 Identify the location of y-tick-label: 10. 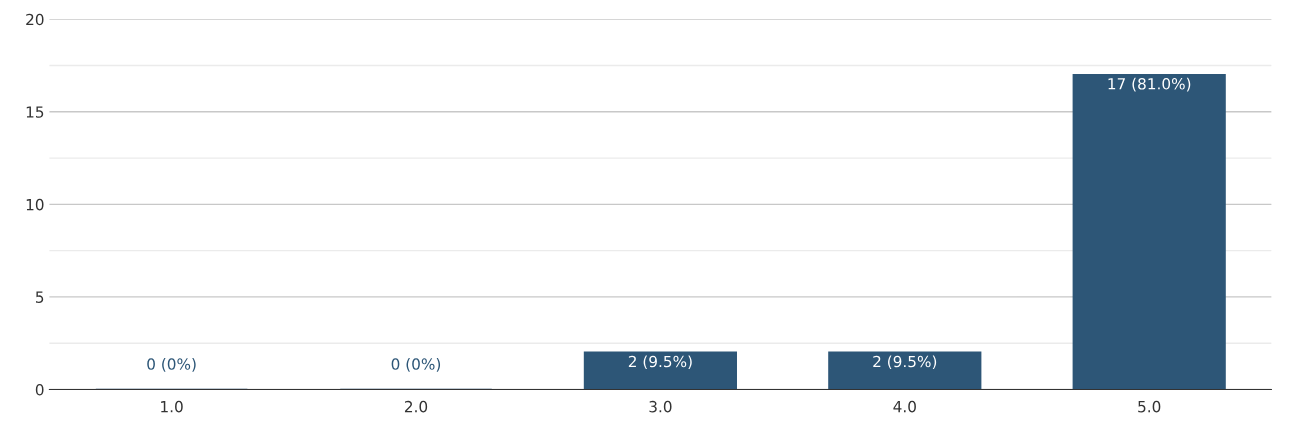
(35, 204).